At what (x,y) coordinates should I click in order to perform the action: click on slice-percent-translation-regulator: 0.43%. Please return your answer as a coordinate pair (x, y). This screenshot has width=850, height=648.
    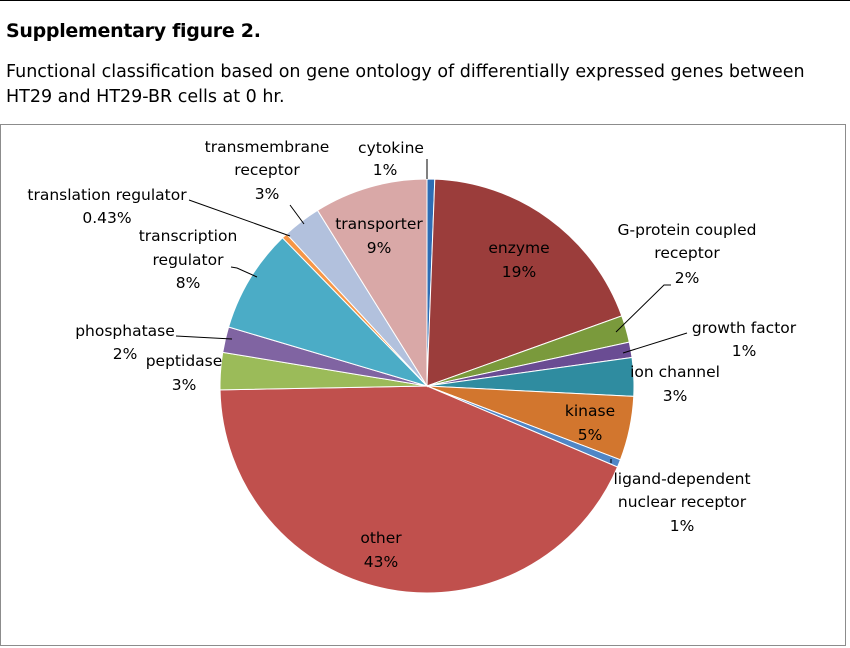
    Looking at the image, I should click on (106, 218).